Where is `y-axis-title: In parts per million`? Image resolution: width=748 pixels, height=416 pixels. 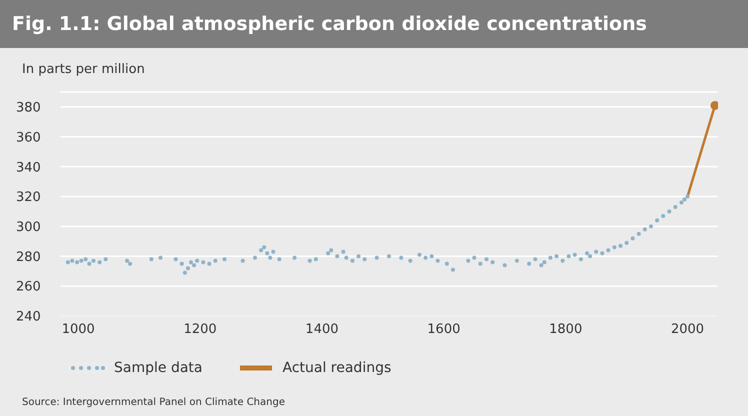 y-axis-title: In parts per million is located at coordinates (83, 69).